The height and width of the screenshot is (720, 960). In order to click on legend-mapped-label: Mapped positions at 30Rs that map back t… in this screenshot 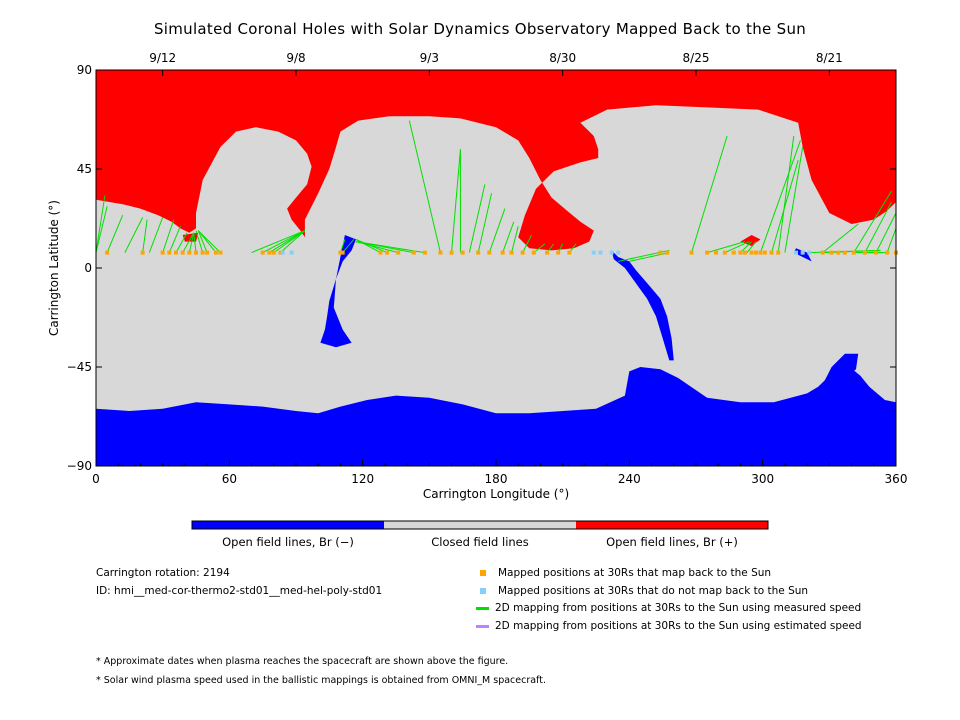, I will do `click(635, 573)`.